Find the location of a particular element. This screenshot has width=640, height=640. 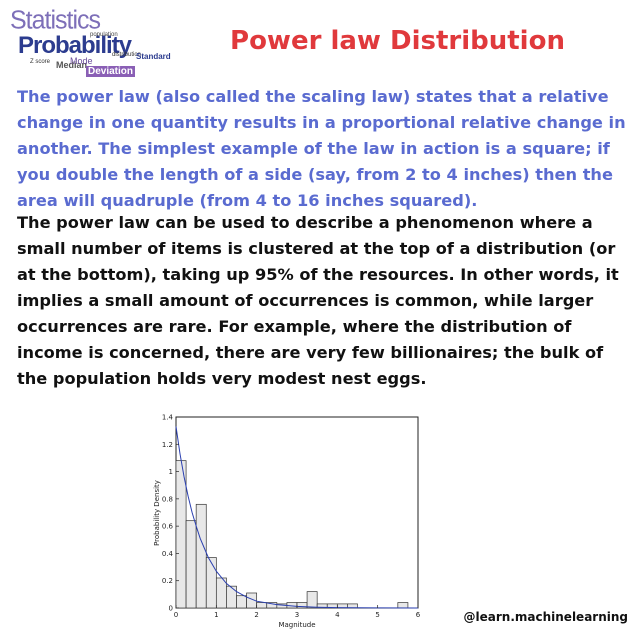

x-tick-label: 6 is located at coordinates (418, 615).